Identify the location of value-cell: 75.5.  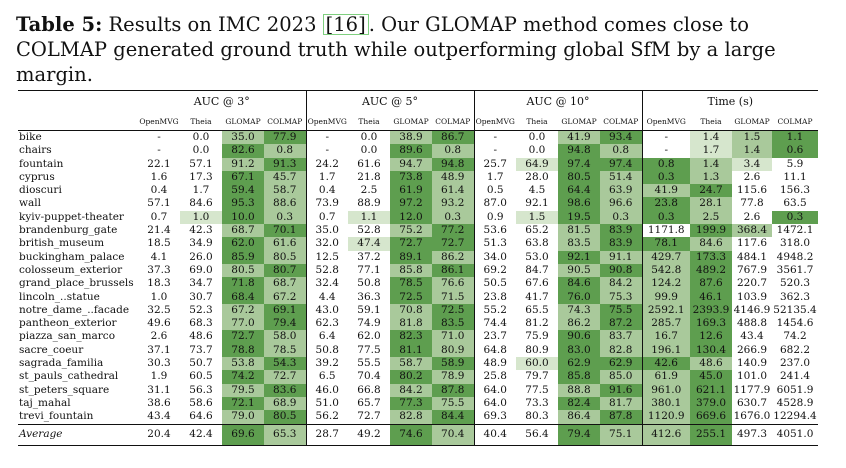
(453, 403).